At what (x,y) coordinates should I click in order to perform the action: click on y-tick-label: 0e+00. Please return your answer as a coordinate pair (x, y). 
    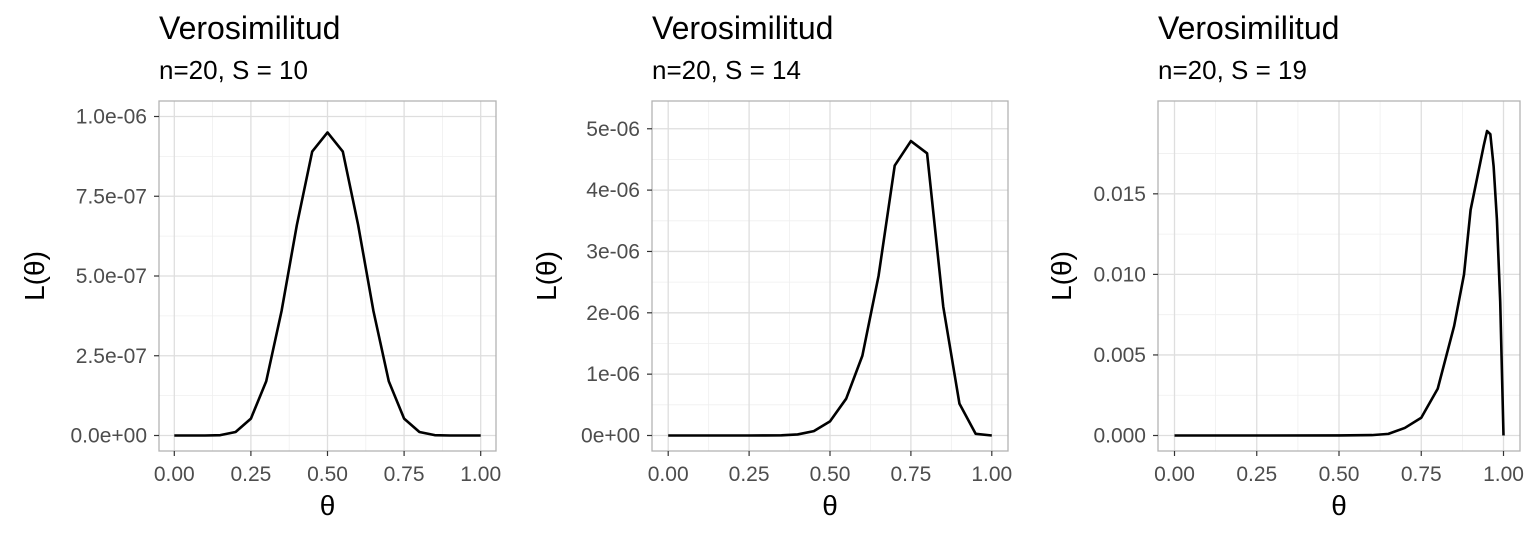
    Looking at the image, I should click on (610, 436).